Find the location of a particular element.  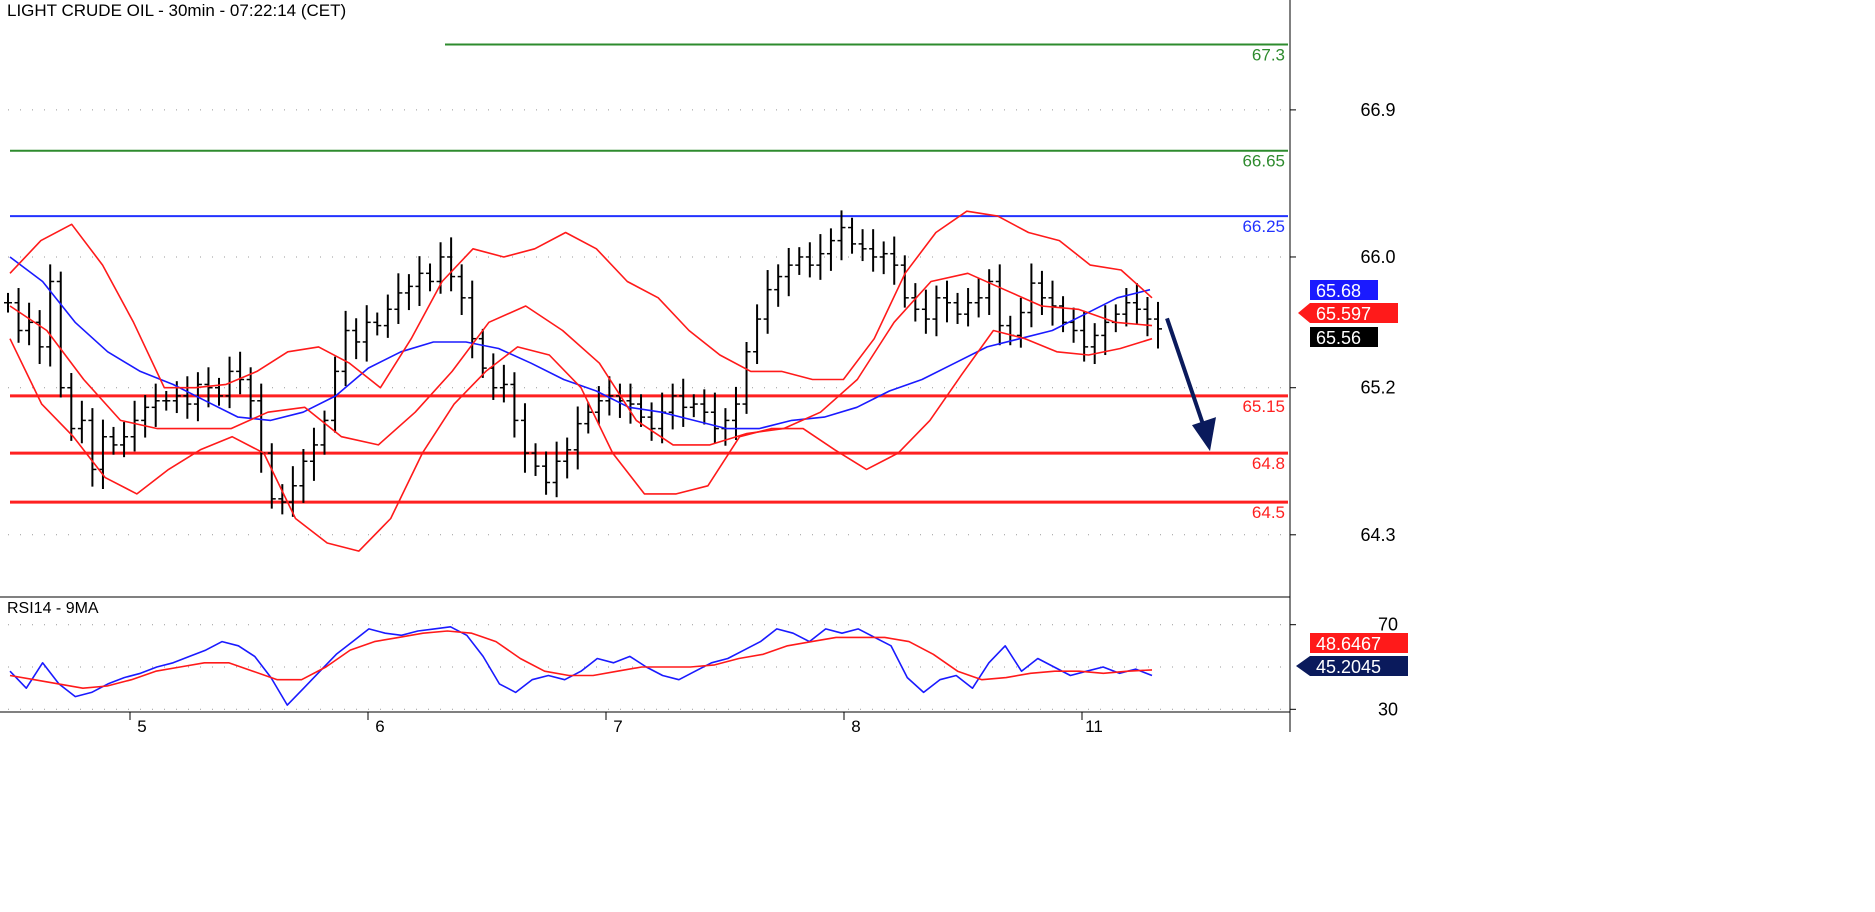

x-tick-label: 5 is located at coordinates (141, 726).